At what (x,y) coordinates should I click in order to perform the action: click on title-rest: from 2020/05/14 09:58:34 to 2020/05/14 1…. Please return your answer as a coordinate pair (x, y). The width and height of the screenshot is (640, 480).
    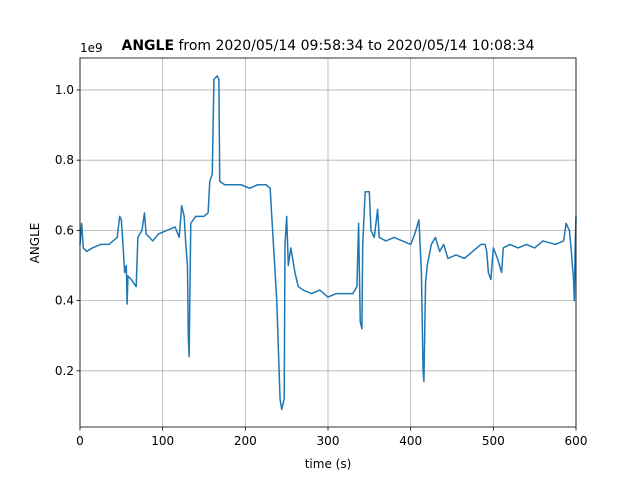
    Looking at the image, I should click on (356, 46).